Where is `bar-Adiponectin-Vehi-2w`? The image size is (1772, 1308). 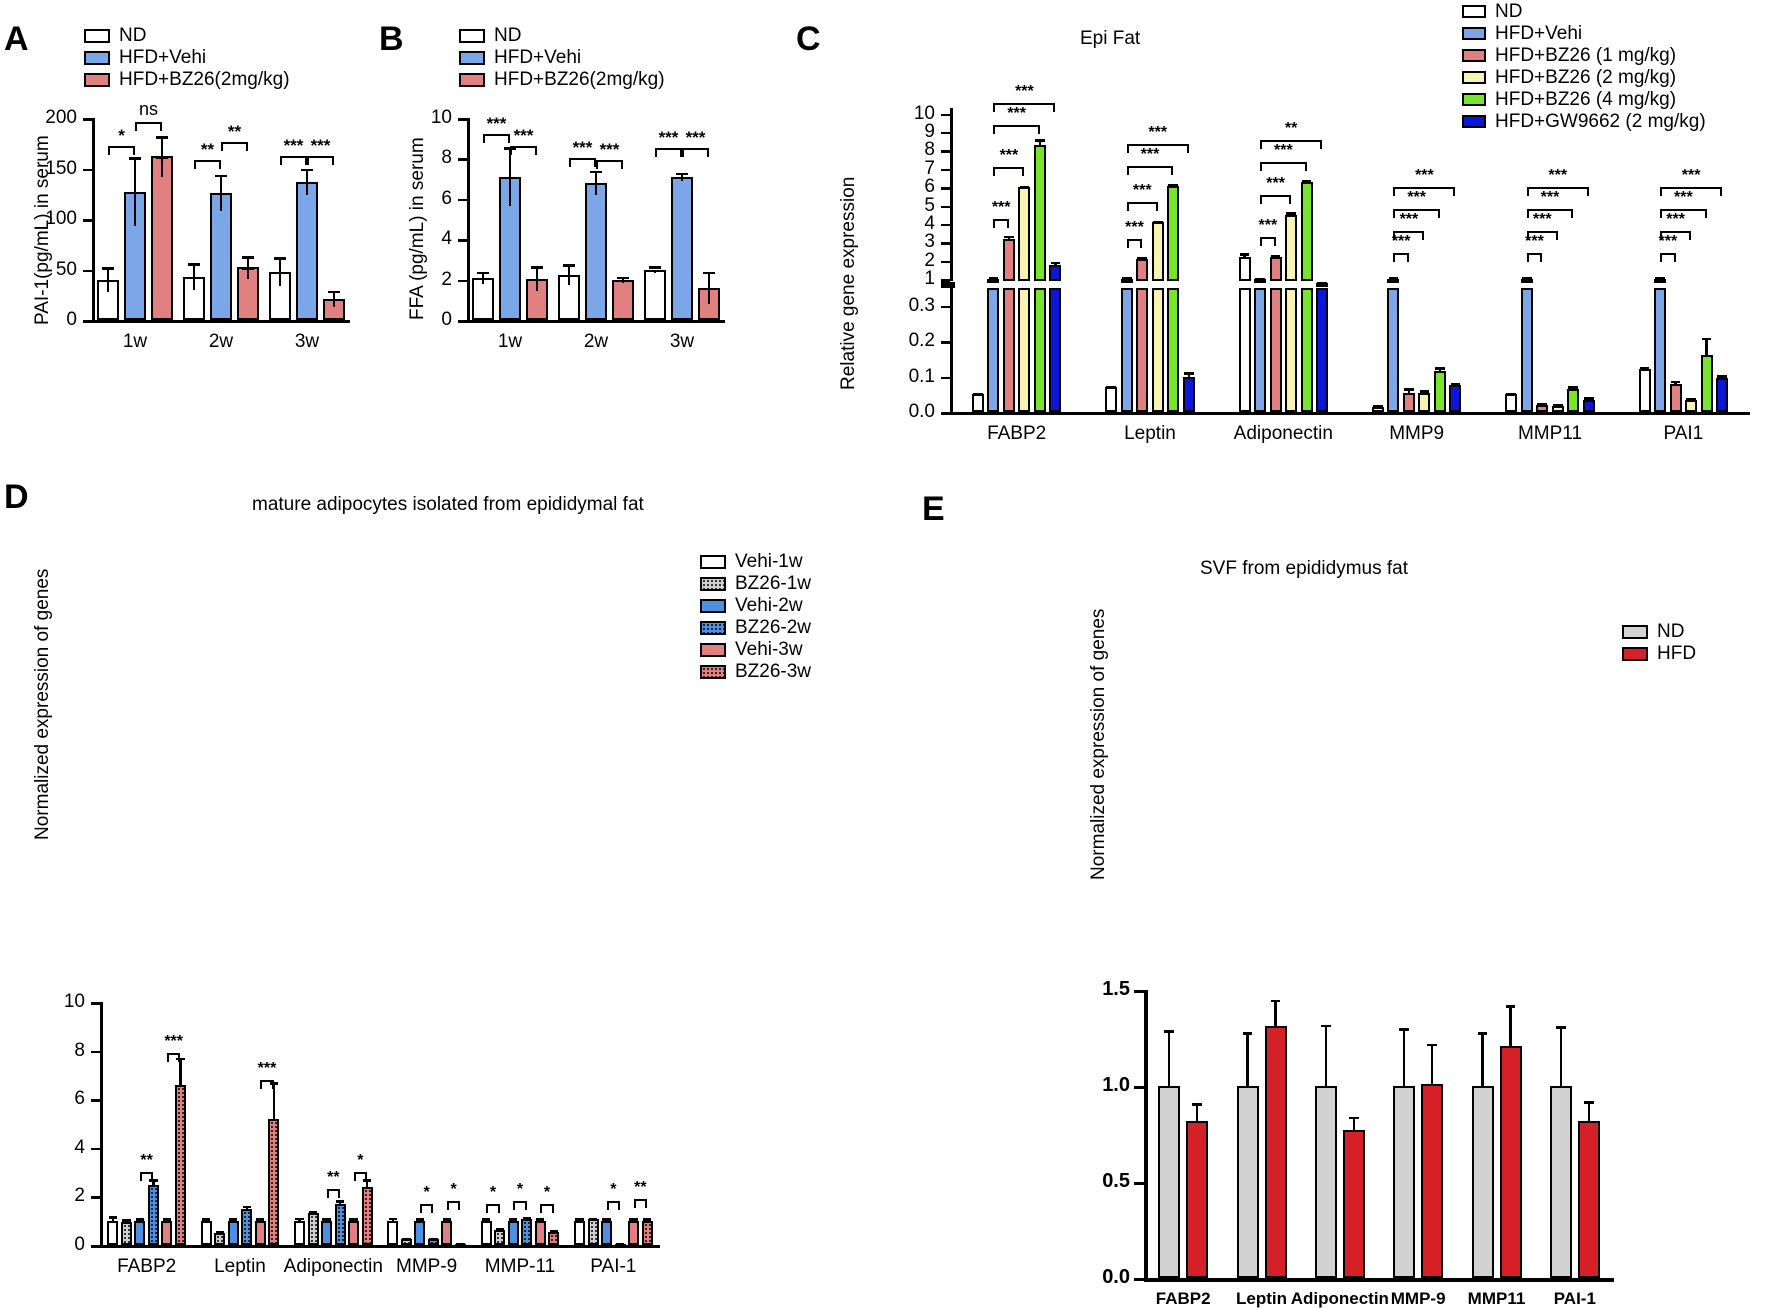 bar-Adiponectin-Vehi-2w is located at coordinates (326, 1233).